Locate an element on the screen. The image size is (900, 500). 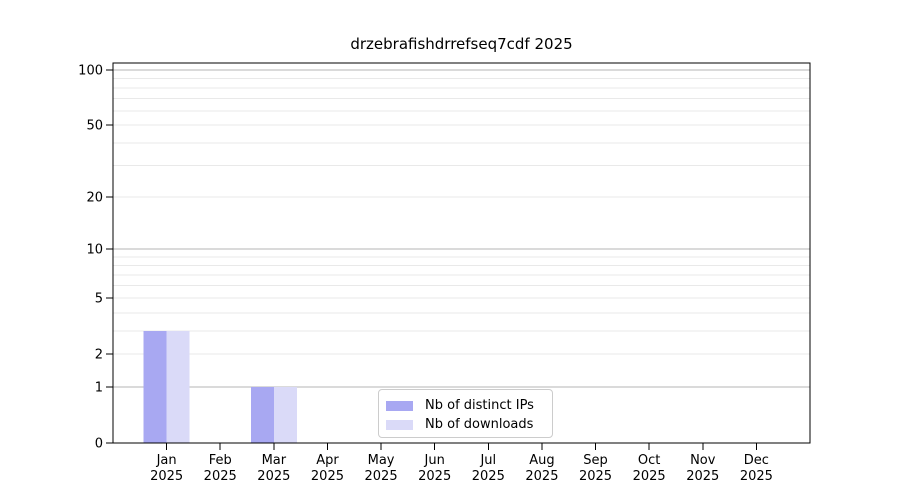
legend: Nb of distinct IPs Nb of downloads is located at coordinates (465, 413).